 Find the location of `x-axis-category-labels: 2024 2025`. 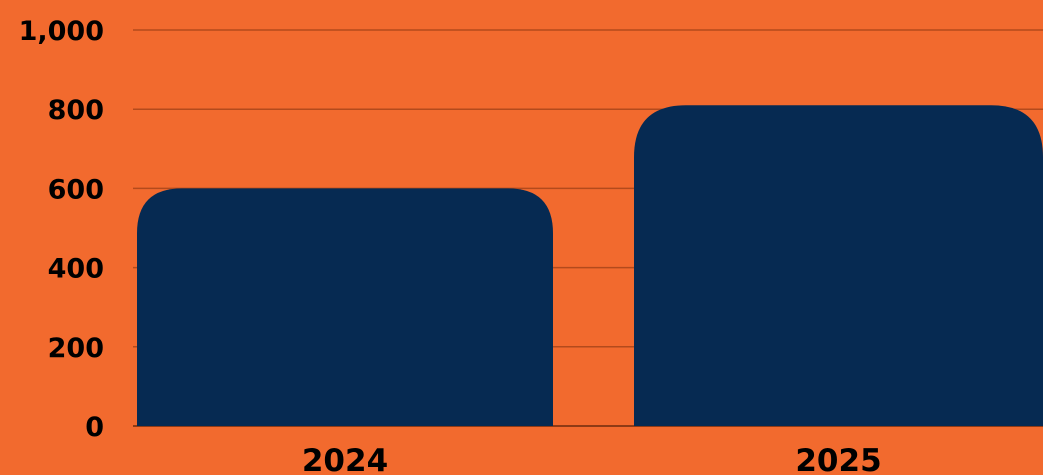

x-axis-category-labels: 2024 2025 is located at coordinates (592, 459).